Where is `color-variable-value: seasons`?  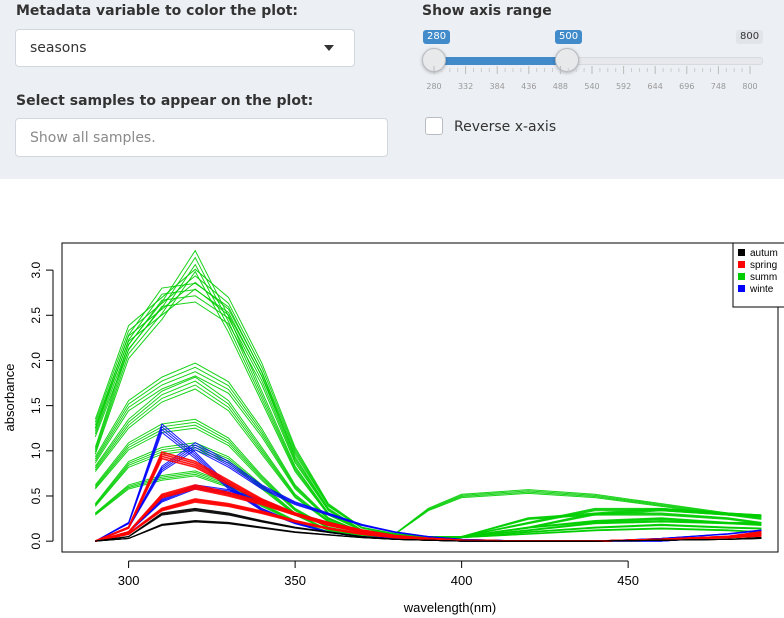
color-variable-value: seasons is located at coordinates (58, 48).